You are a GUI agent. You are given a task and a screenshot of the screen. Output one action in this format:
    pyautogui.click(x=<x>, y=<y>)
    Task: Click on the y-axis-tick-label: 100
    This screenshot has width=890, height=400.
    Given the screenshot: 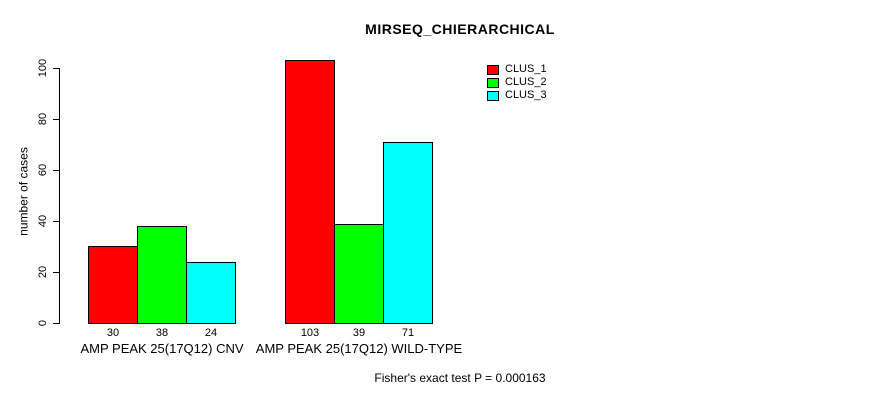 What is the action you would take?
    pyautogui.click(x=43, y=68)
    